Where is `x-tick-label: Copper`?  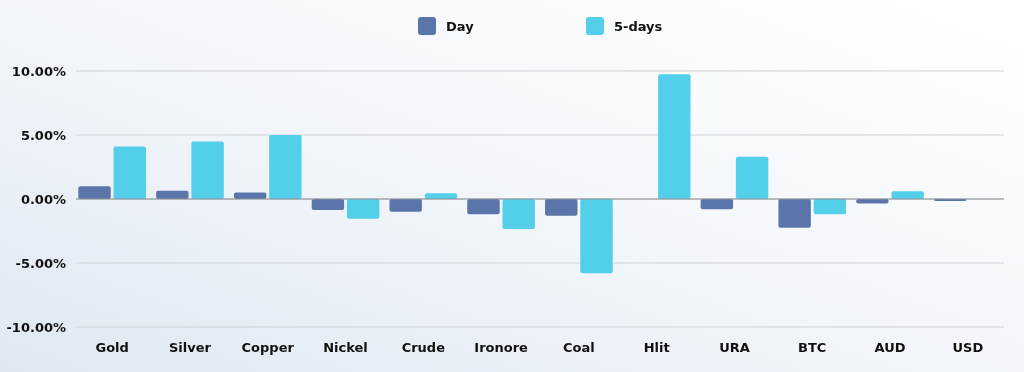 x-tick-label: Copper is located at coordinates (268, 347).